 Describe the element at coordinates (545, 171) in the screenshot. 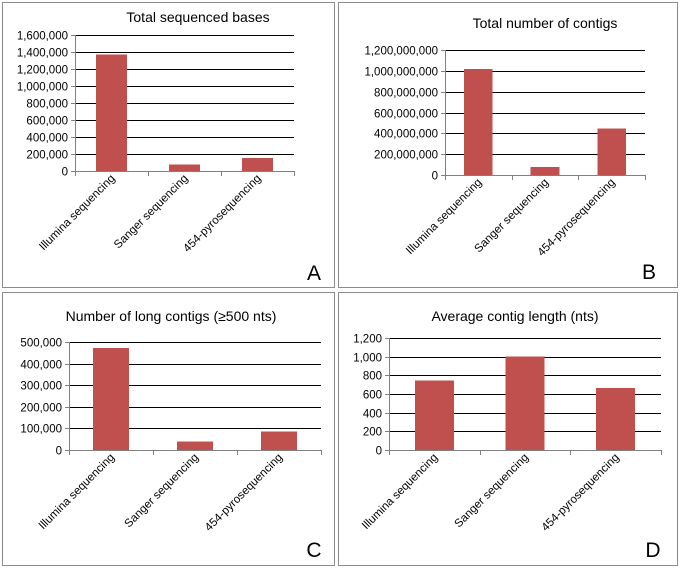

I see `chart-b-bar-sanger-sequencing` at that location.